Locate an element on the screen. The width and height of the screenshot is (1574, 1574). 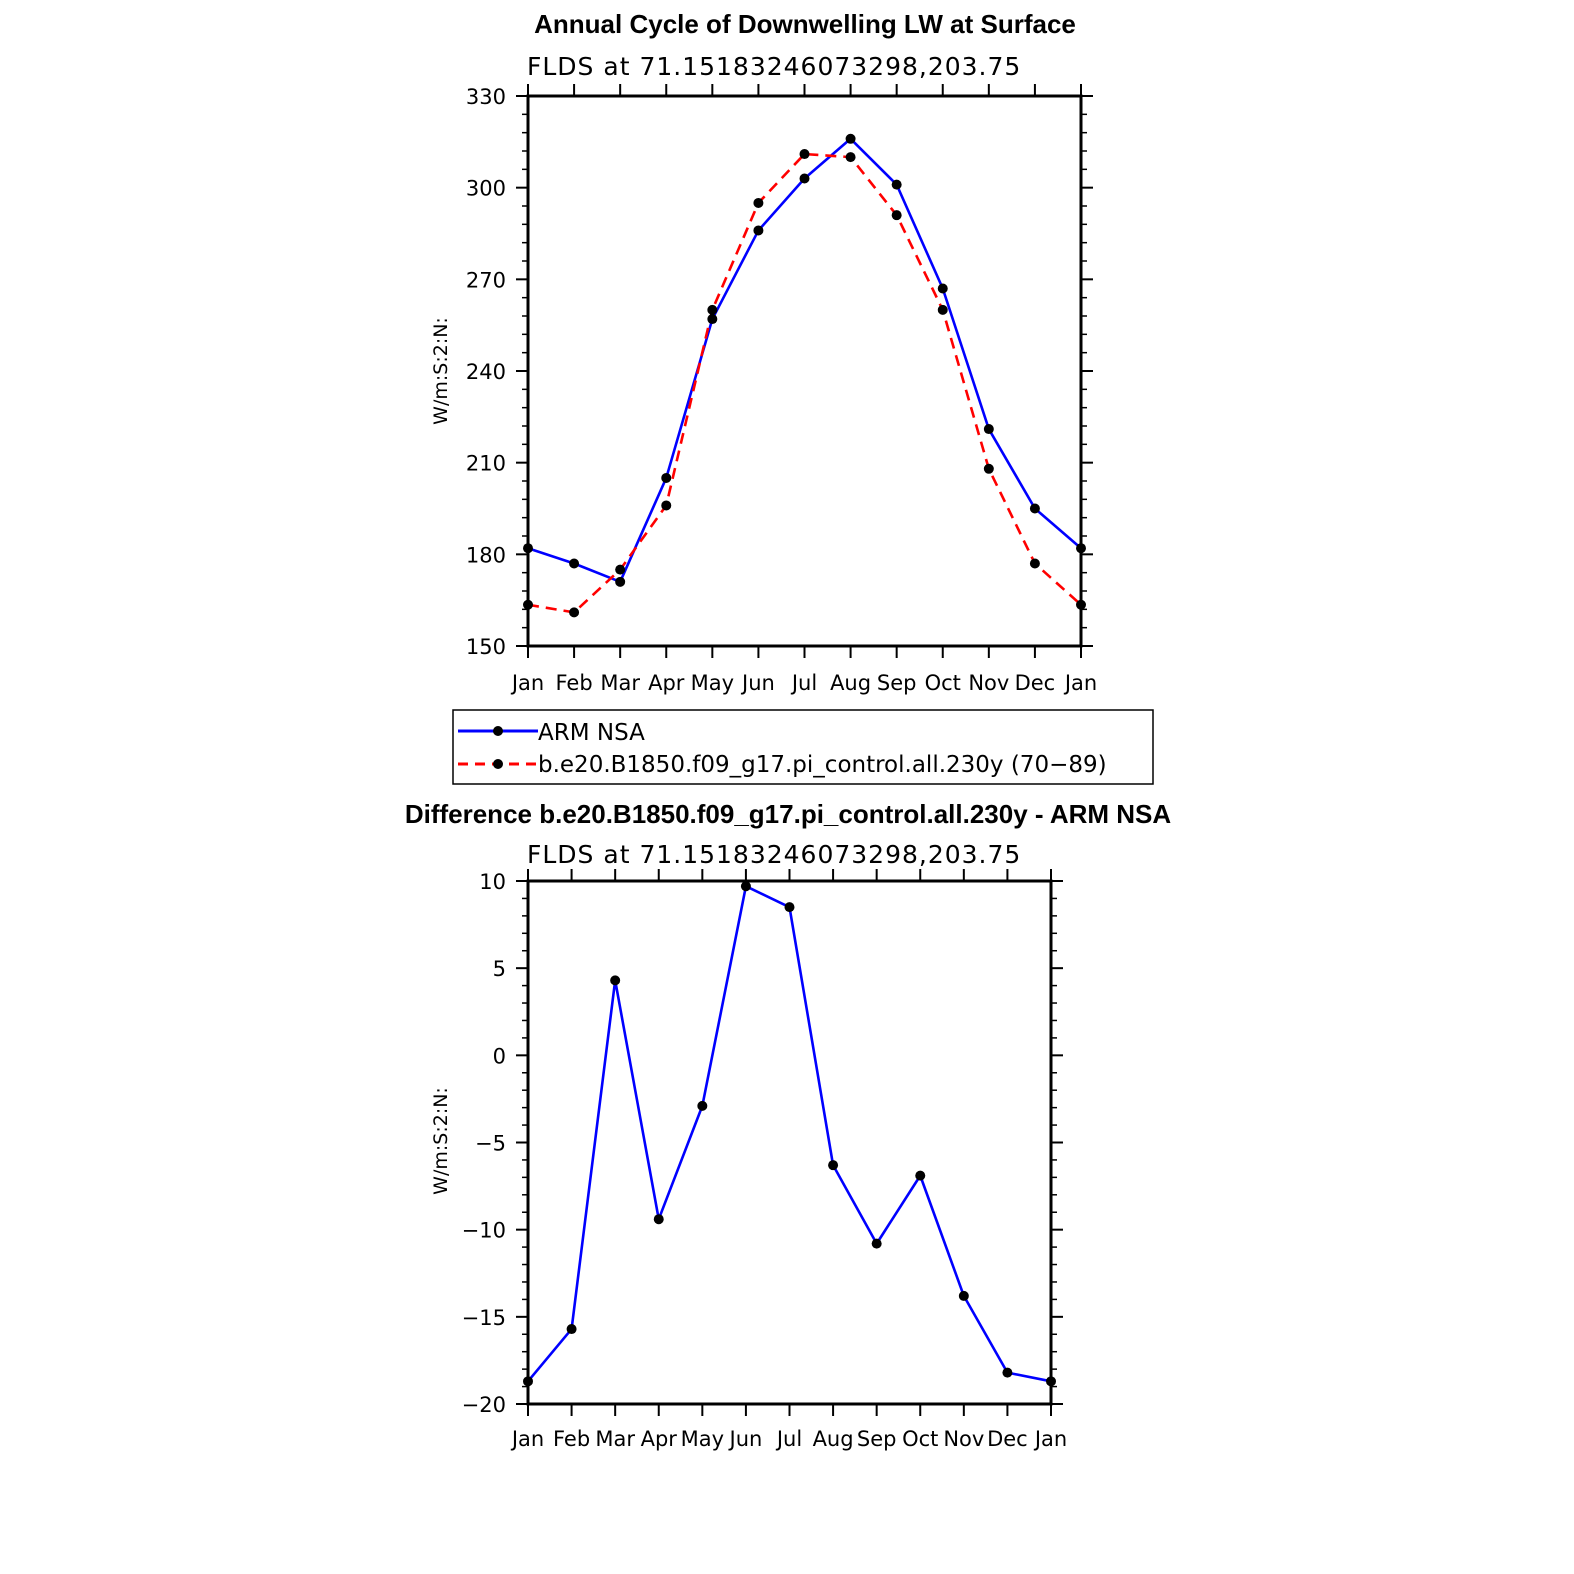
x-tick-label: Oct is located at coordinates (920, 1439).